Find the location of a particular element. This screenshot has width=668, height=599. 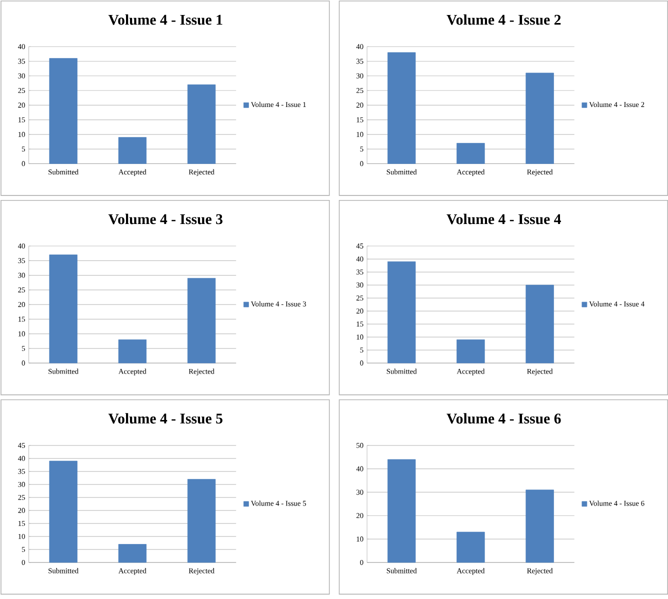

chart-title: Volume 4 - Issue 6 is located at coordinates (503, 418).